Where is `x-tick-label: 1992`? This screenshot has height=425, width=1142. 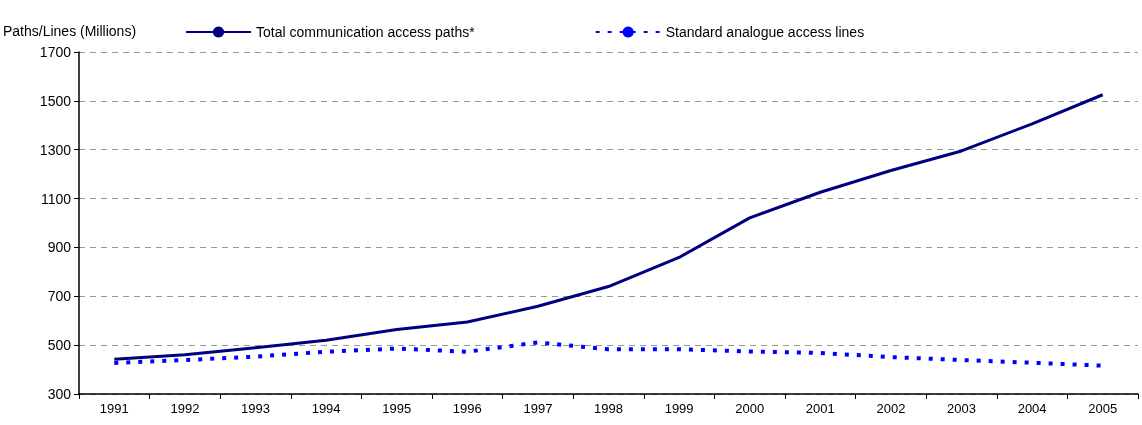
x-tick-label: 1992 is located at coordinates (185, 408).